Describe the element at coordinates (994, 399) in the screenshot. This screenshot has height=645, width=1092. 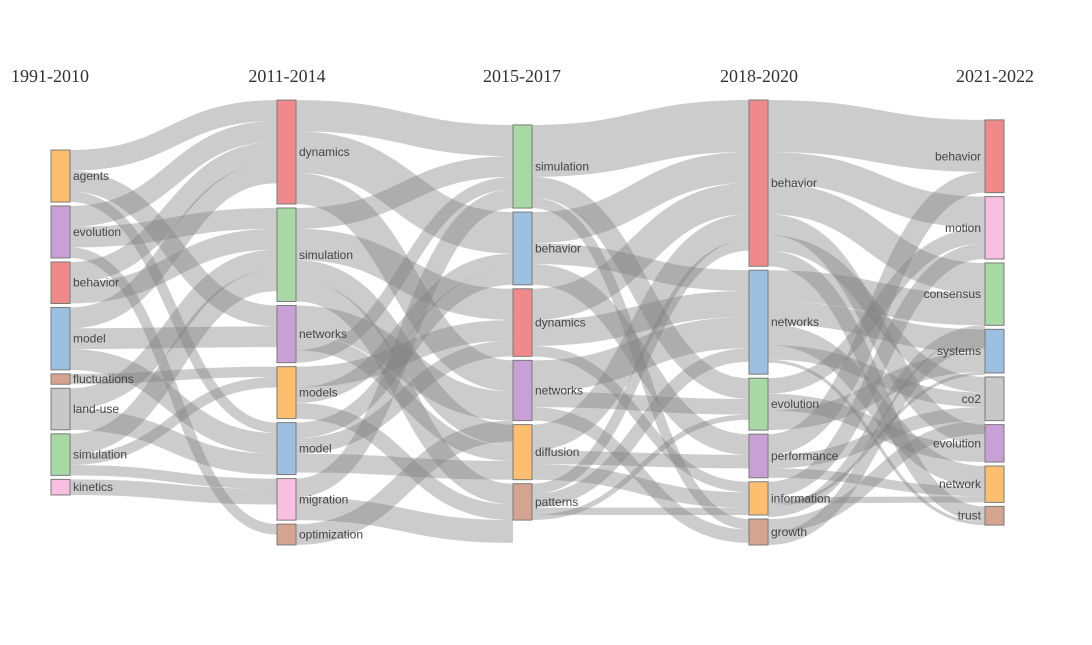
I see `sankey-node-co2` at that location.